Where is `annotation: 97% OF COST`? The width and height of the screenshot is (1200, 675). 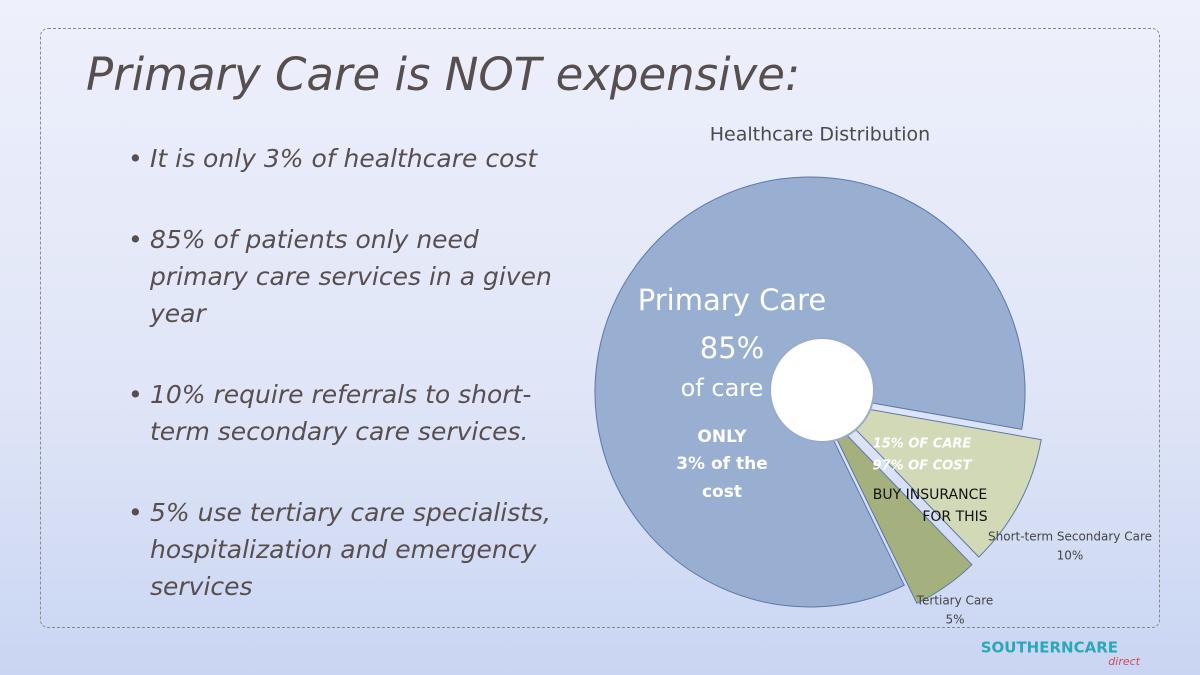
annotation: 97% OF COST is located at coordinates (923, 466).